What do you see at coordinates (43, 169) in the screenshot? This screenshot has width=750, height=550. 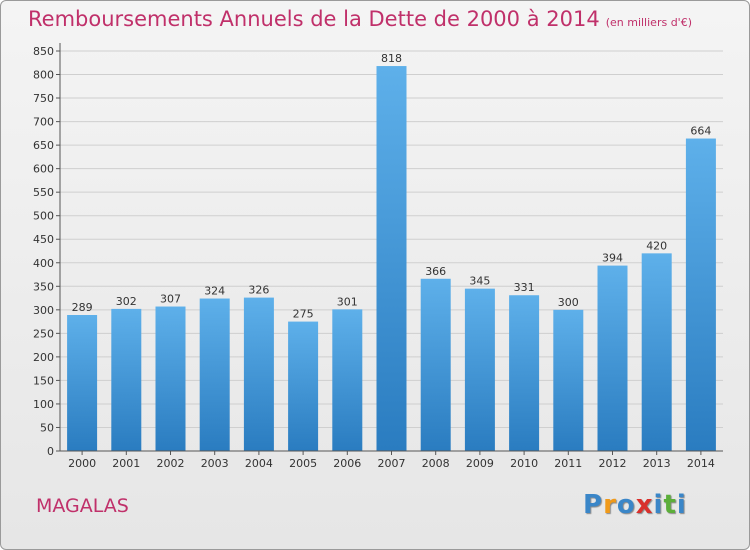 I see `y-tick-label: 600` at bounding box center [43, 169].